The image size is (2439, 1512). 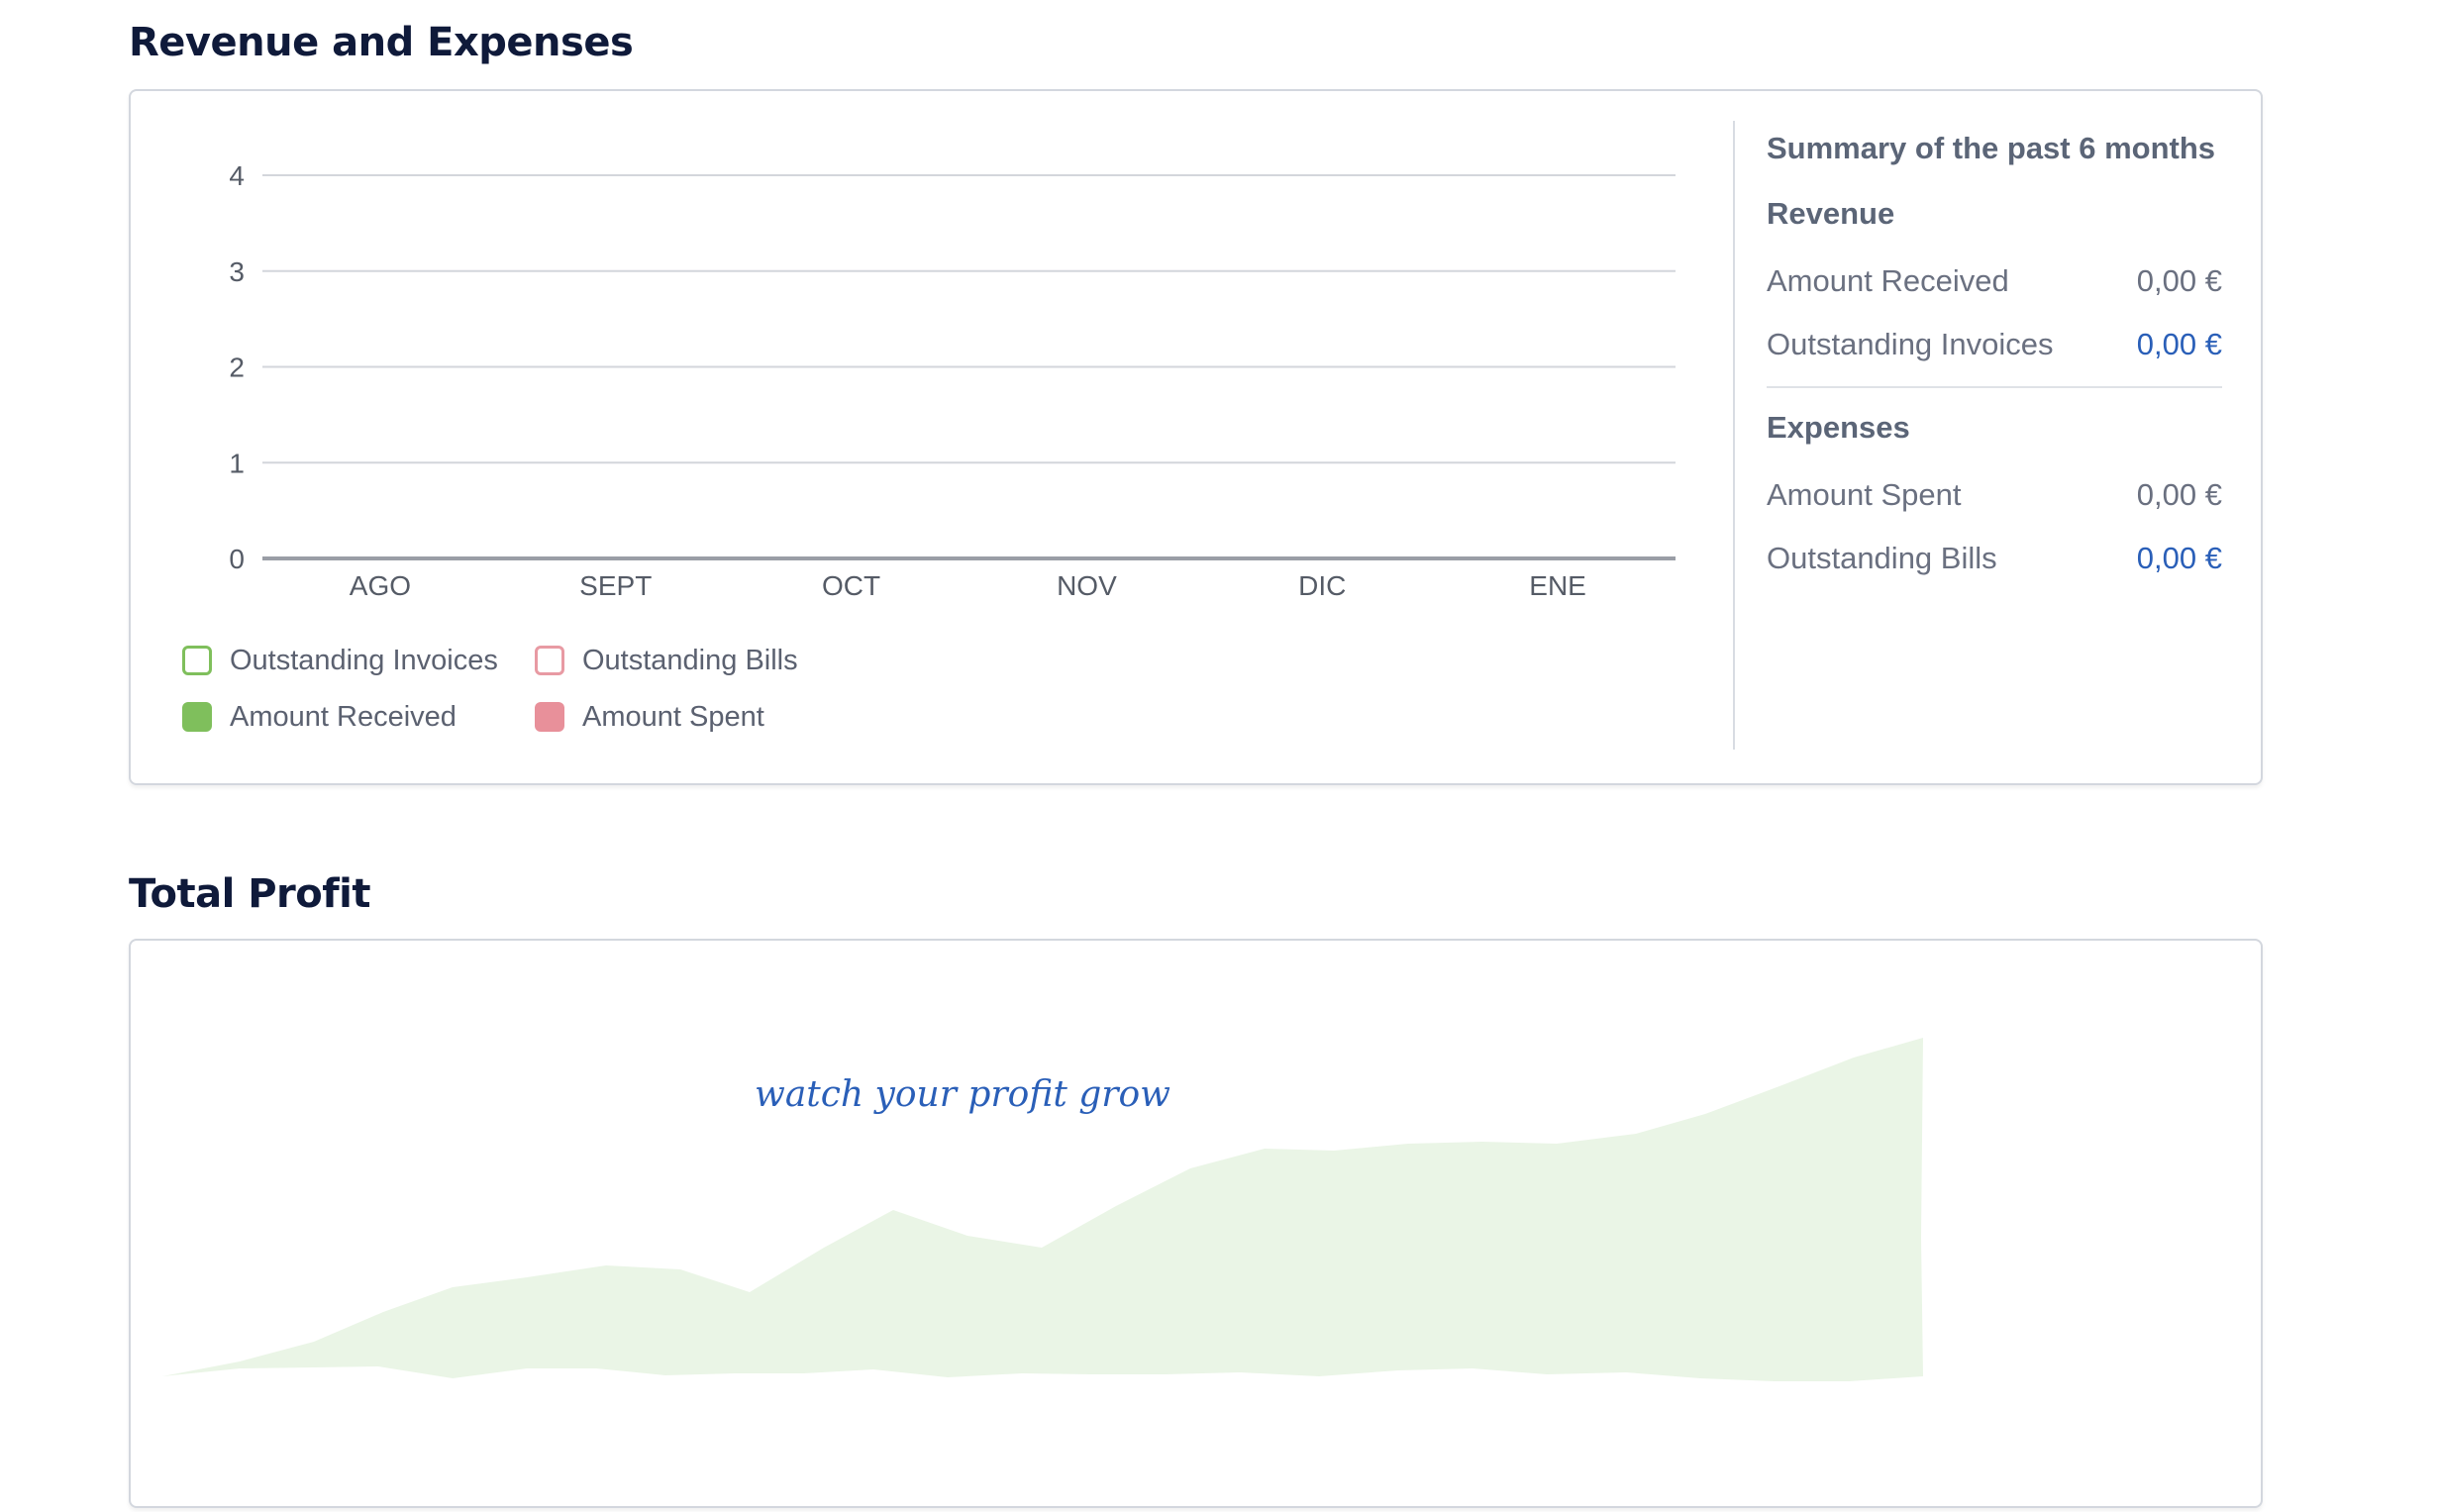 What do you see at coordinates (1992, 148) in the screenshot?
I see `summary-heading: Summary of the past 6 months` at bounding box center [1992, 148].